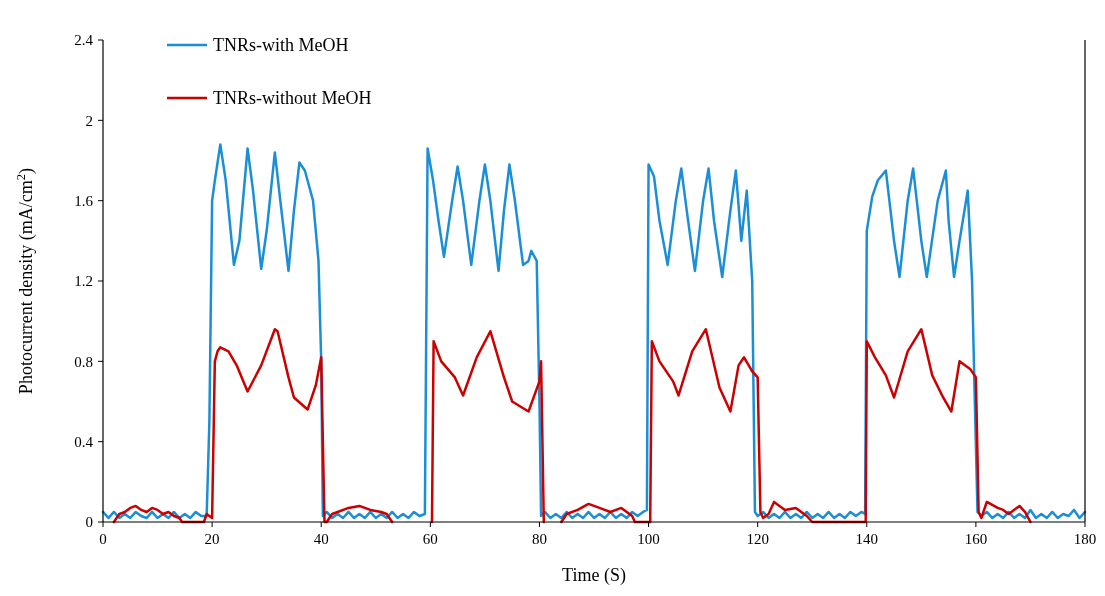  I want to click on x-tick-label: 180, so click(1085, 539).